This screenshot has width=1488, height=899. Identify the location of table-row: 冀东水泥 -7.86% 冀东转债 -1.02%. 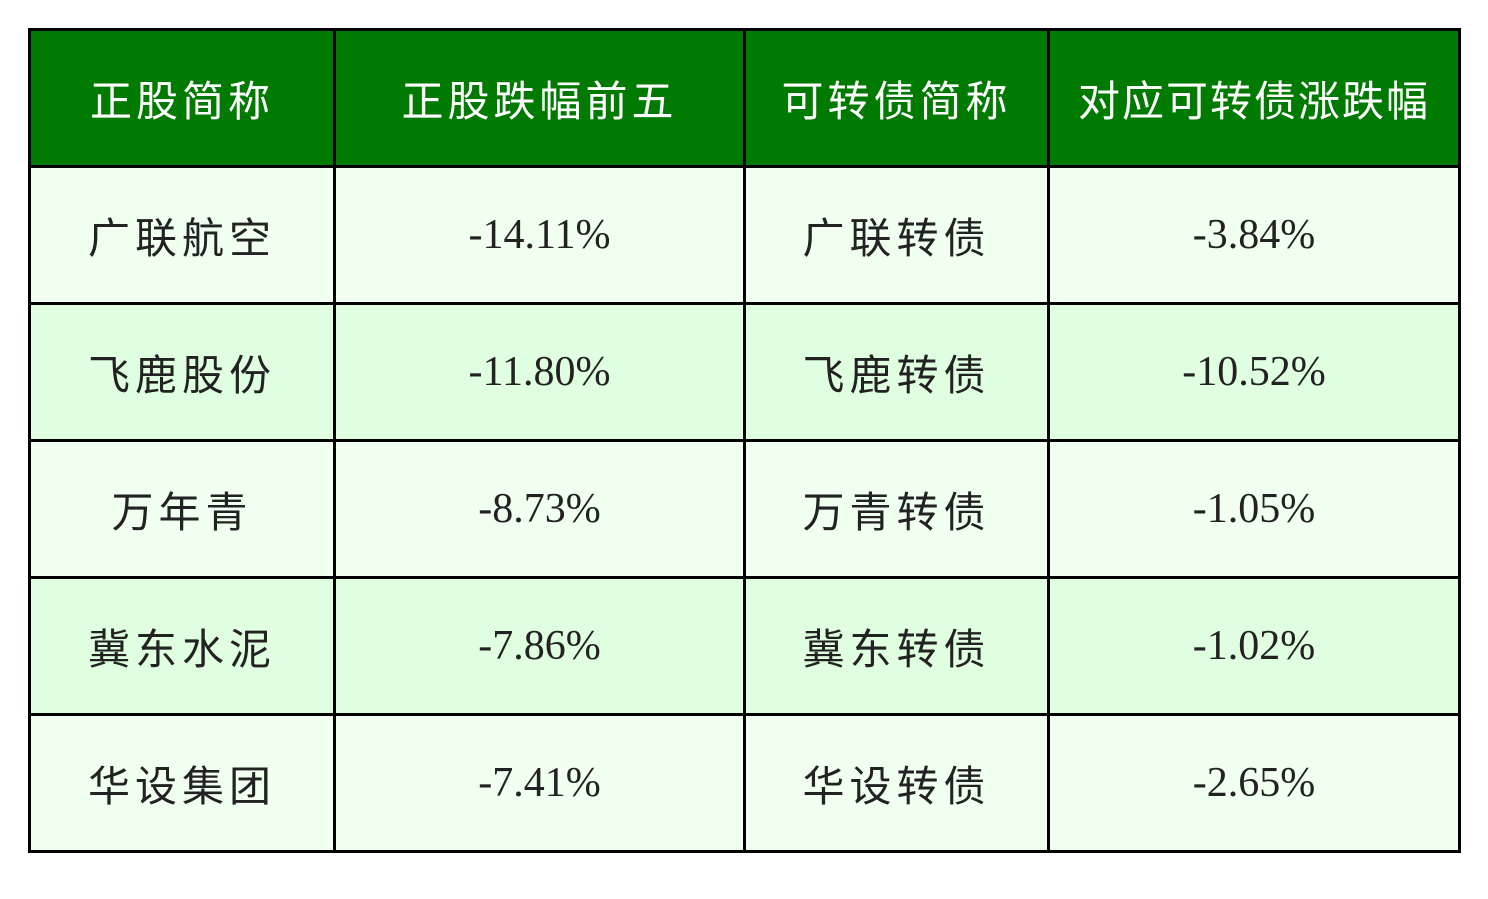
(744, 646).